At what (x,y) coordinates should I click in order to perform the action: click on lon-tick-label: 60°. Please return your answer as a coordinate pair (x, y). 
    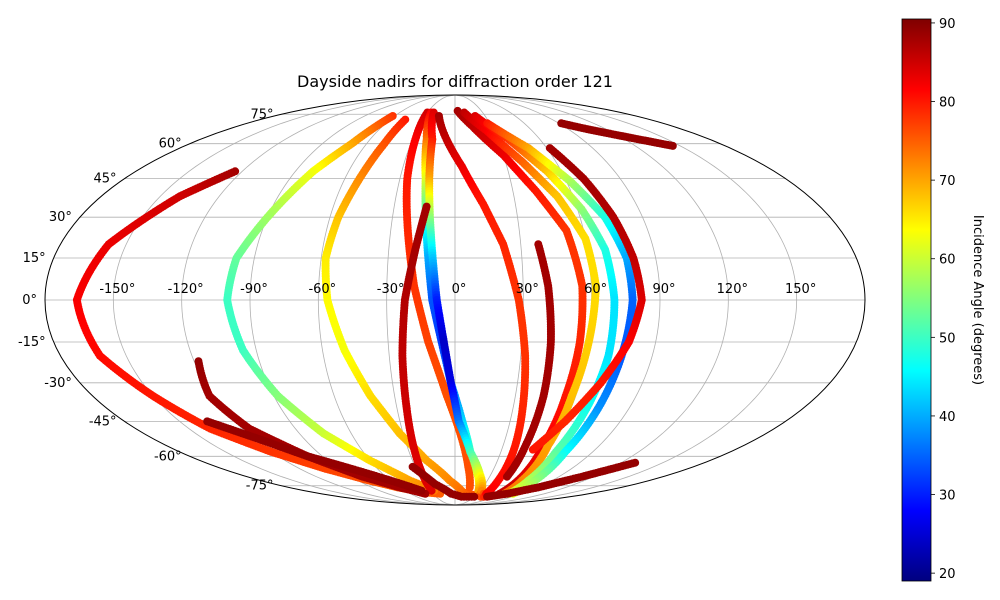
    Looking at the image, I should click on (595, 289).